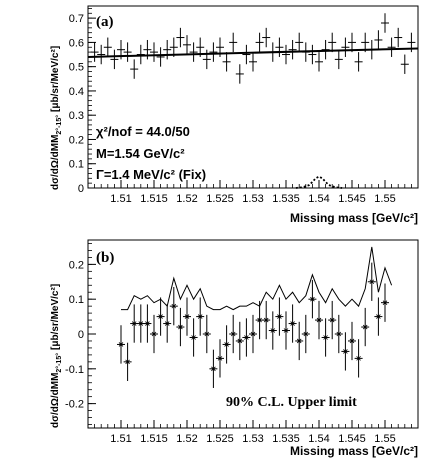  Describe the element at coordinates (76, 265) in the screenshot. I see `panel-b-ytick-label: 0.2` at that location.